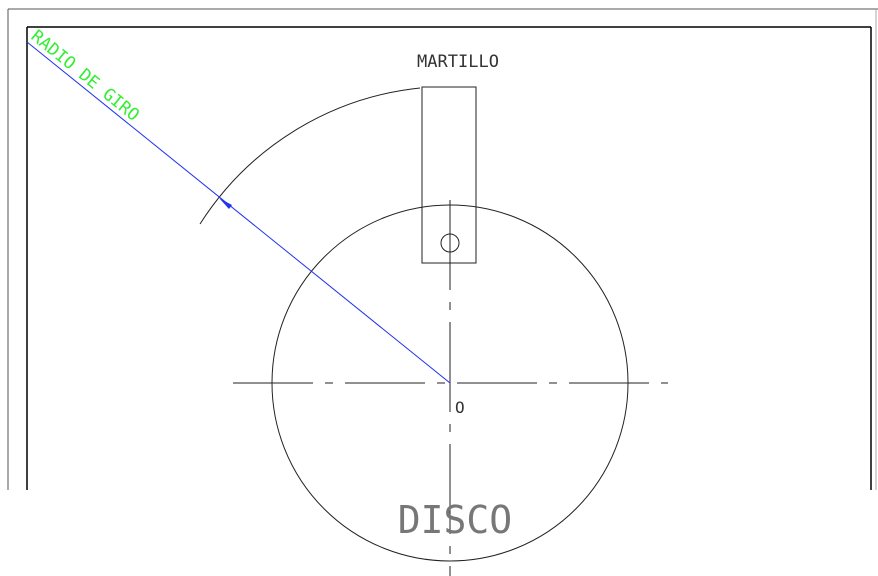 The image size is (878, 576). I want to click on center-label: O, so click(460, 407).